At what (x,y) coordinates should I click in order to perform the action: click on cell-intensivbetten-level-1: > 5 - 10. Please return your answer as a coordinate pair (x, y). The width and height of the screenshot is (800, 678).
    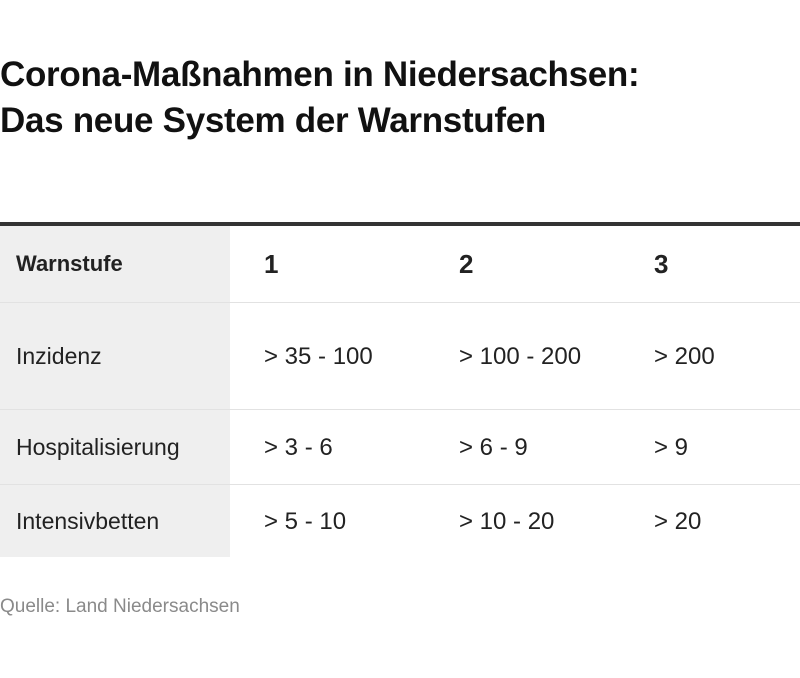
    Looking at the image, I should click on (327, 520).